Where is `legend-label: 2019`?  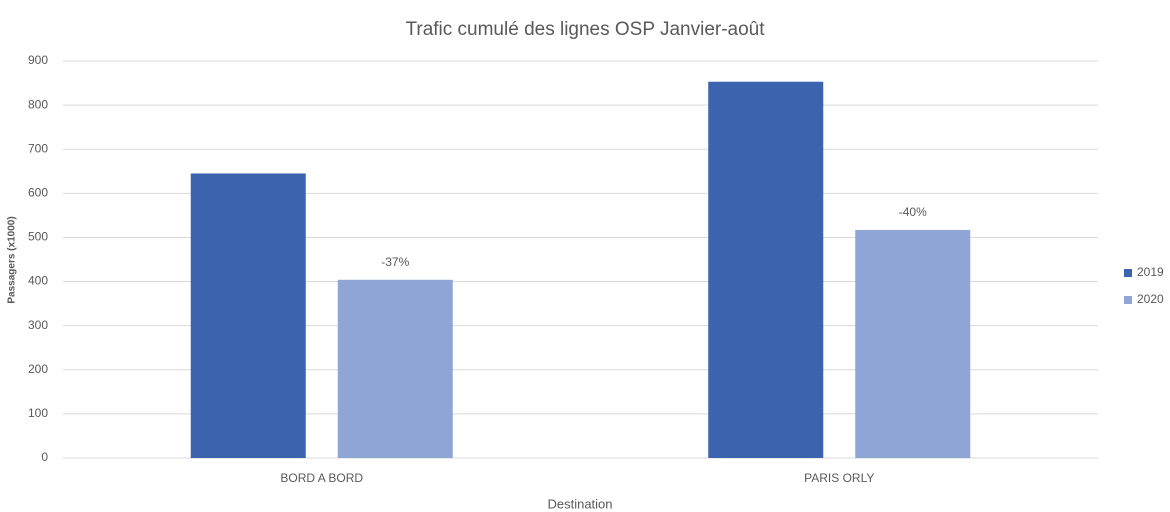 legend-label: 2019 is located at coordinates (1150, 272).